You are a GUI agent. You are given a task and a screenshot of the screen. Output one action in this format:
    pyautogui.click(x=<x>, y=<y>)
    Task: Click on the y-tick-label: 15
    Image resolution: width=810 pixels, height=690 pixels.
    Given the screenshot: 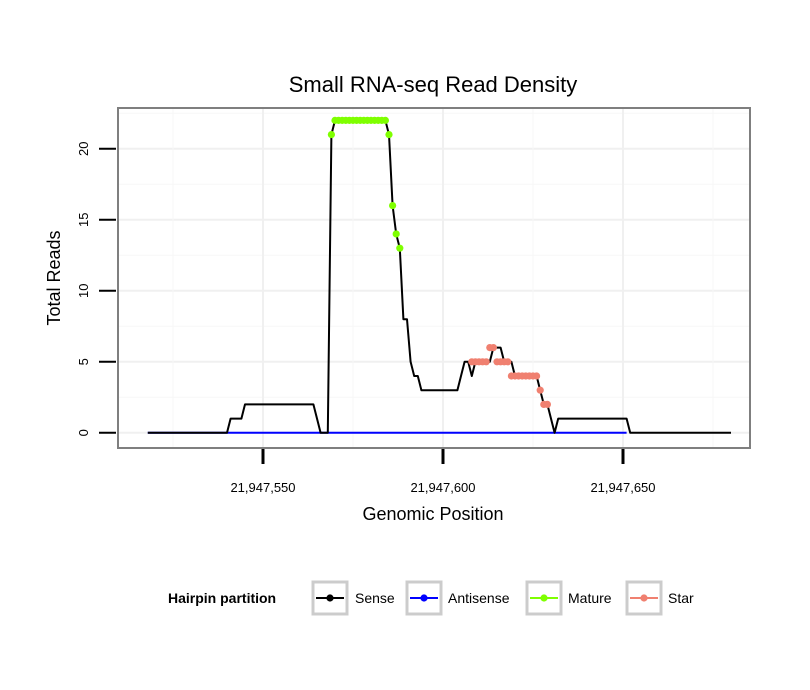 What is the action you would take?
    pyautogui.click(x=83, y=220)
    